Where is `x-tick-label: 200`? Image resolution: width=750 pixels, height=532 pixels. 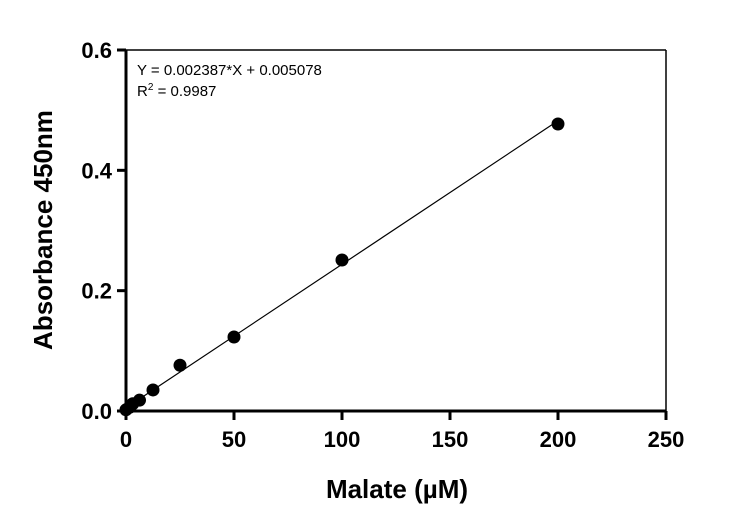
x-tick-label: 200 is located at coordinates (558, 439).